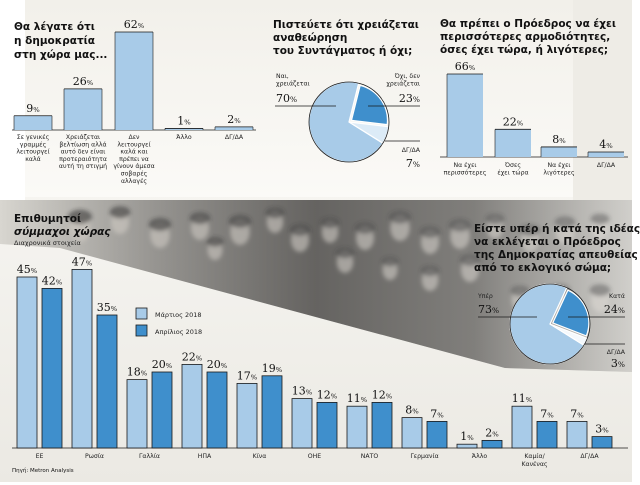 This screenshot has height=485, width=640. I want to click on democracy-category-label: αλλαγές, so click(134, 181).